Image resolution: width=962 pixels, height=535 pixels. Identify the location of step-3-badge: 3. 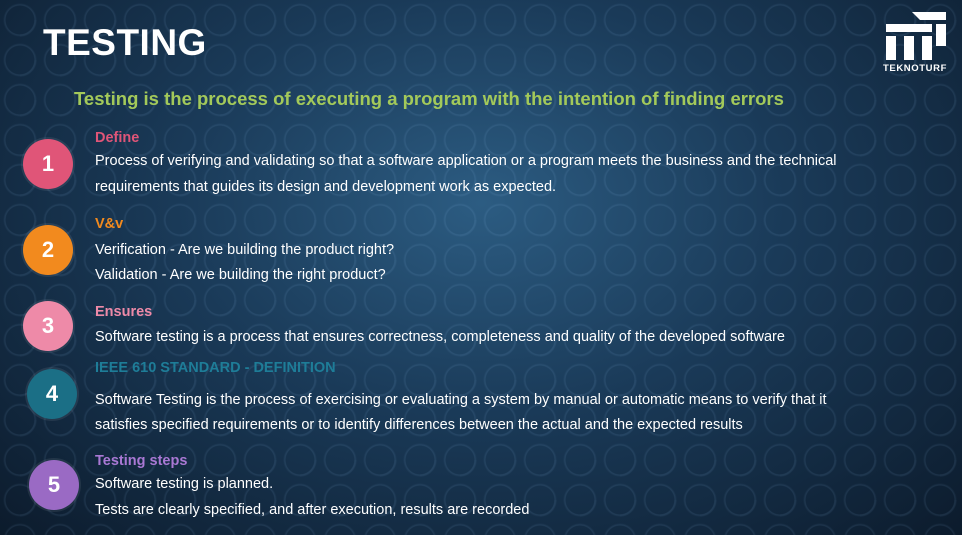
(48, 326).